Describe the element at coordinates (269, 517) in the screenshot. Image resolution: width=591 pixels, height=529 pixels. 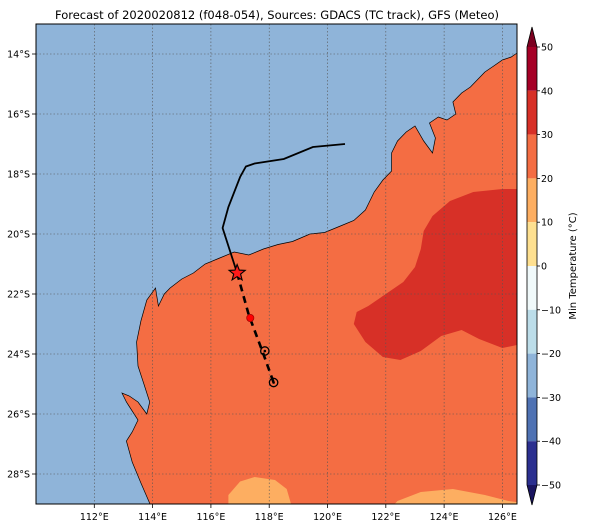
I see `lon-tick-label: 118°E` at that location.